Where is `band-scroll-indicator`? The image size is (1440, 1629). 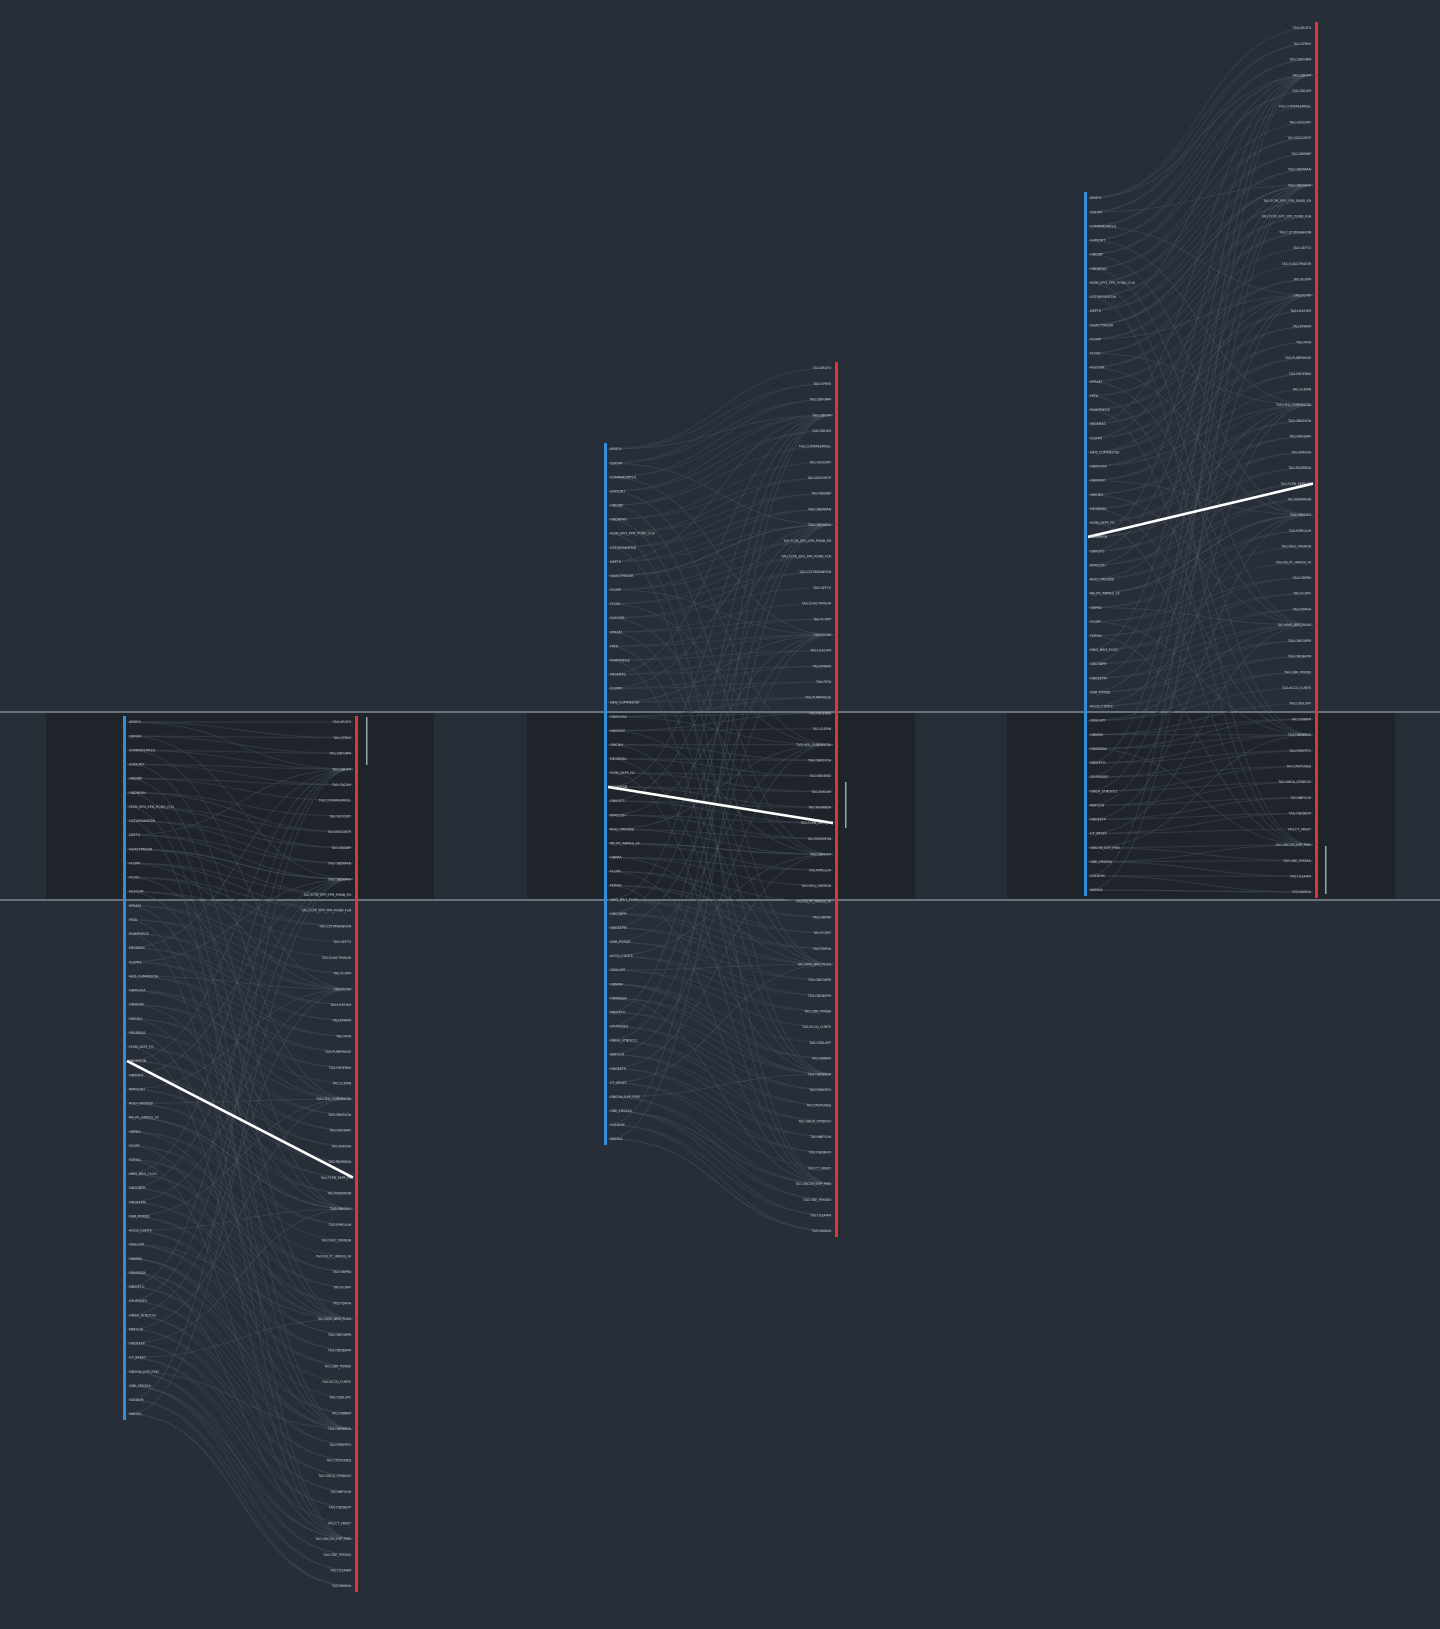
band-scroll-indicator is located at coordinates (1326, 870).